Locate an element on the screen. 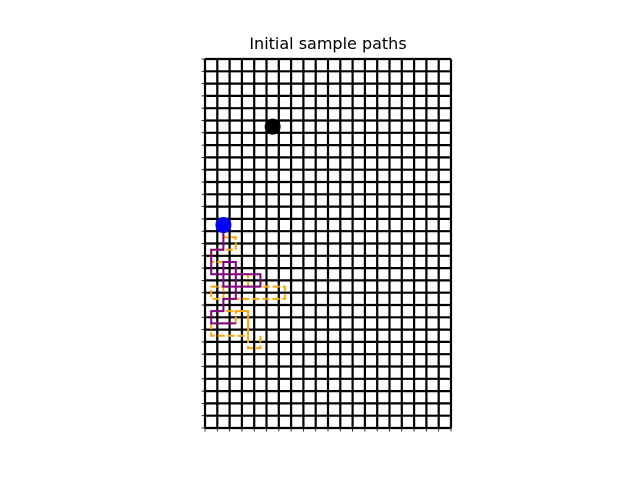 This screenshot has height=480, width=640. start-marker is located at coordinates (223, 225).